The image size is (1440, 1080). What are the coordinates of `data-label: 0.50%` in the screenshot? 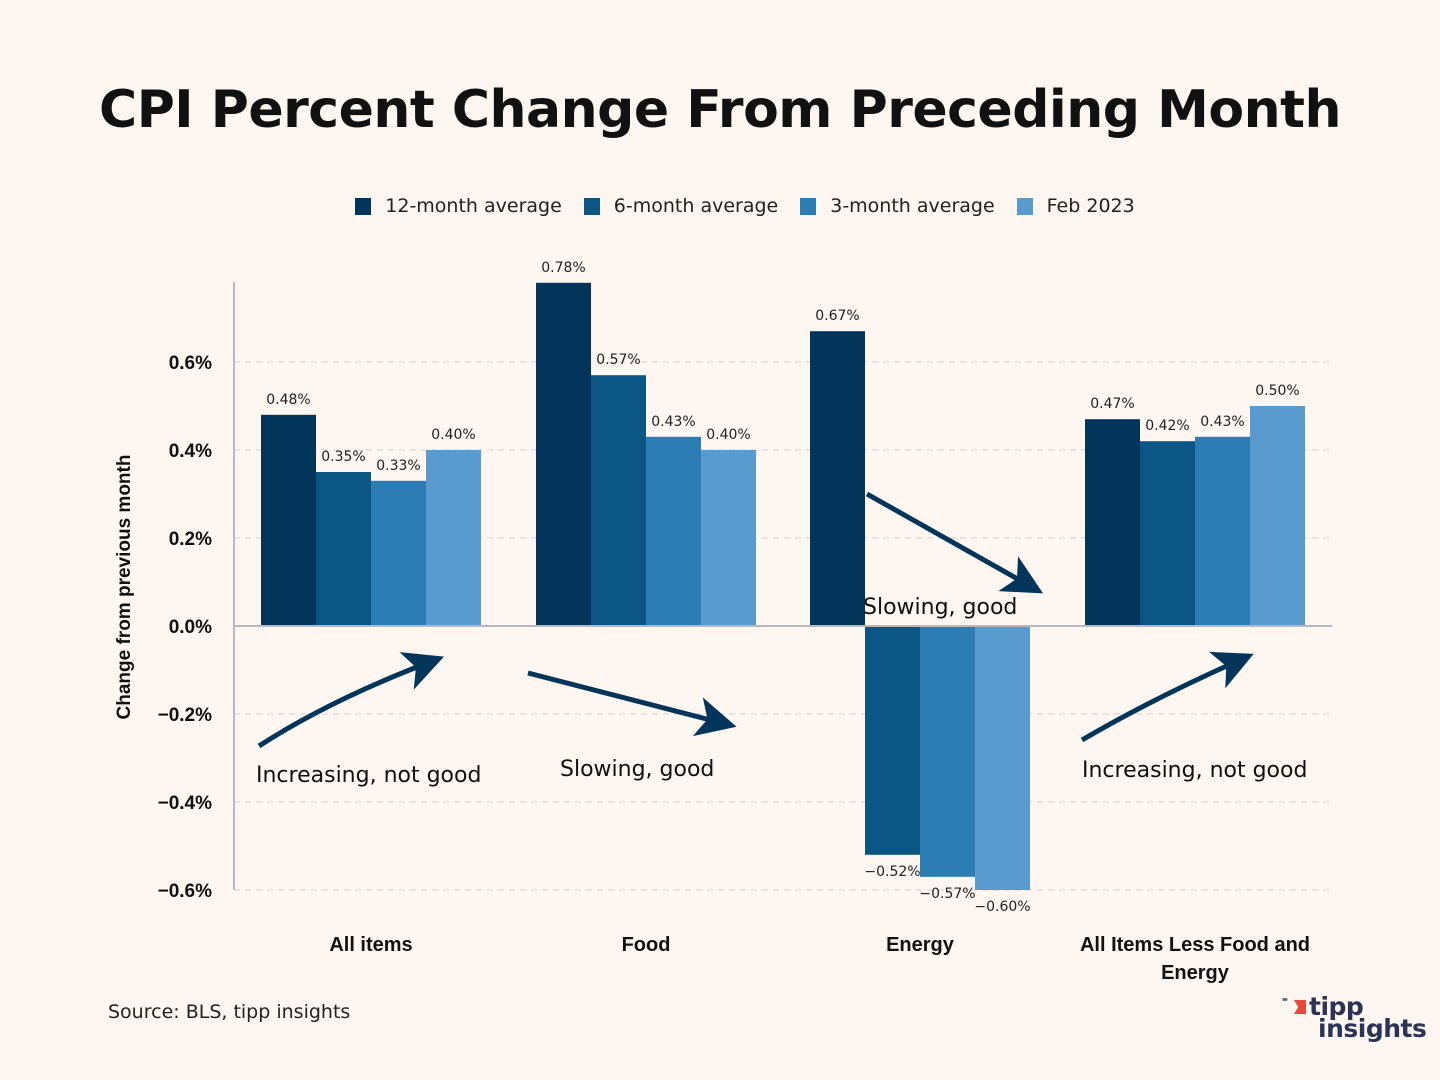 It's located at (1277, 391).